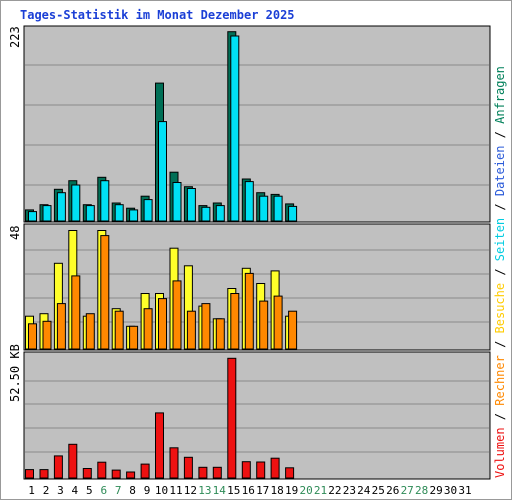  Describe the element at coordinates (421, 490) in the screenshot. I see `x-label-day-28: 28` at that location.